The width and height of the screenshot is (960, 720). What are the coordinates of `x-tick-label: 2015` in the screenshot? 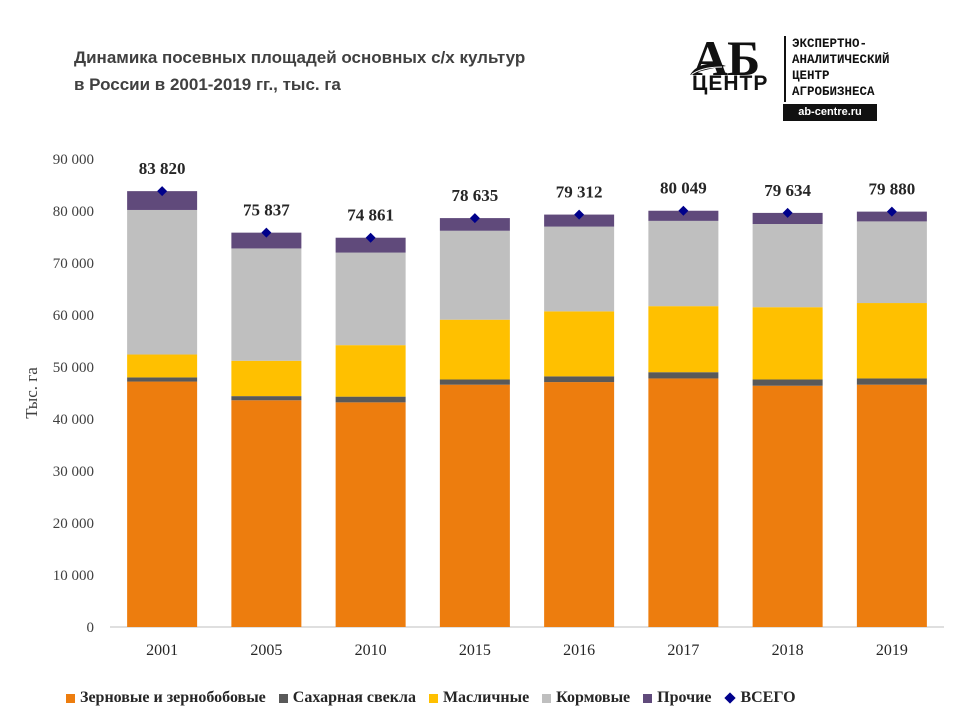 It's located at (475, 650).